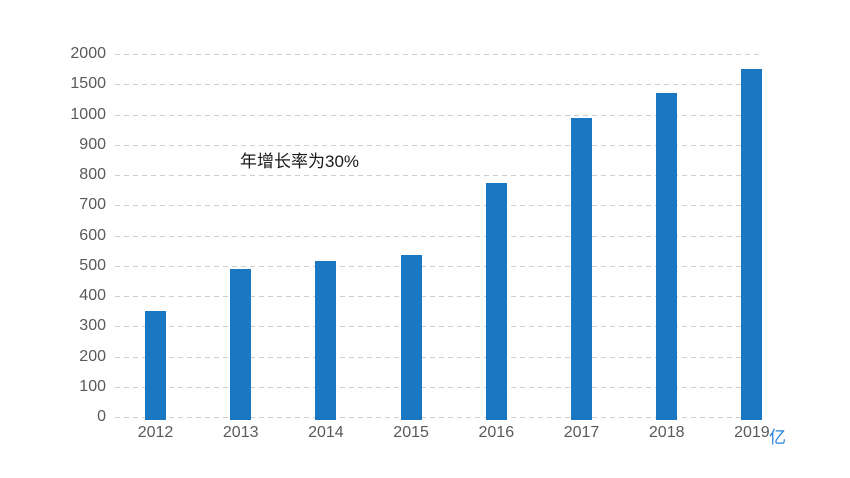  Describe the element at coordinates (88, 53) in the screenshot. I see `y-axis-tick-label: 2000` at that location.